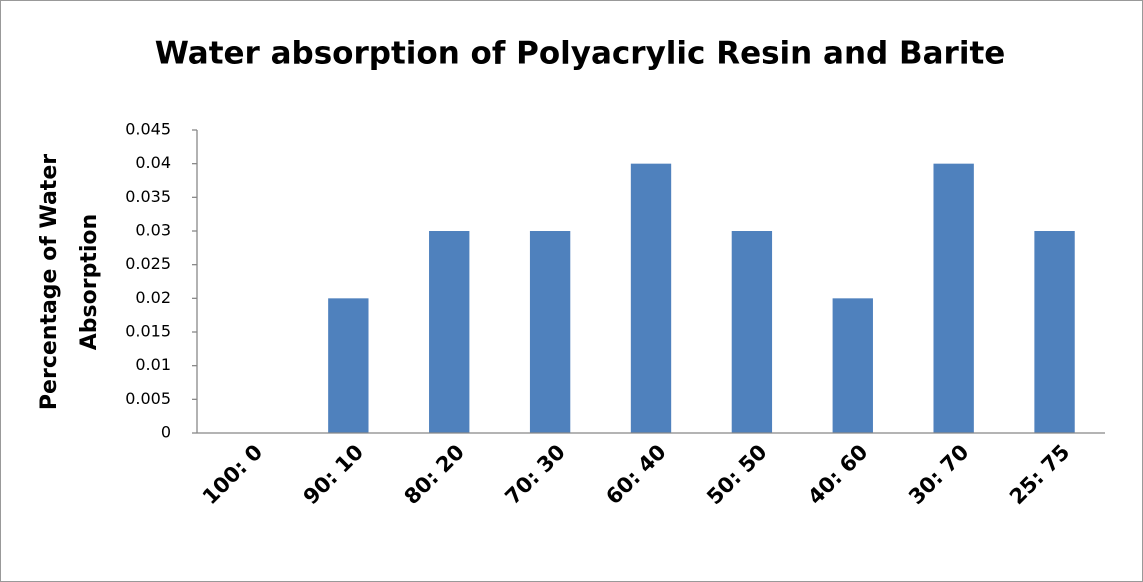 The height and width of the screenshot is (582, 1143). What do you see at coordinates (153, 364) in the screenshot?
I see `y-tick-label: 0.01` at bounding box center [153, 364].